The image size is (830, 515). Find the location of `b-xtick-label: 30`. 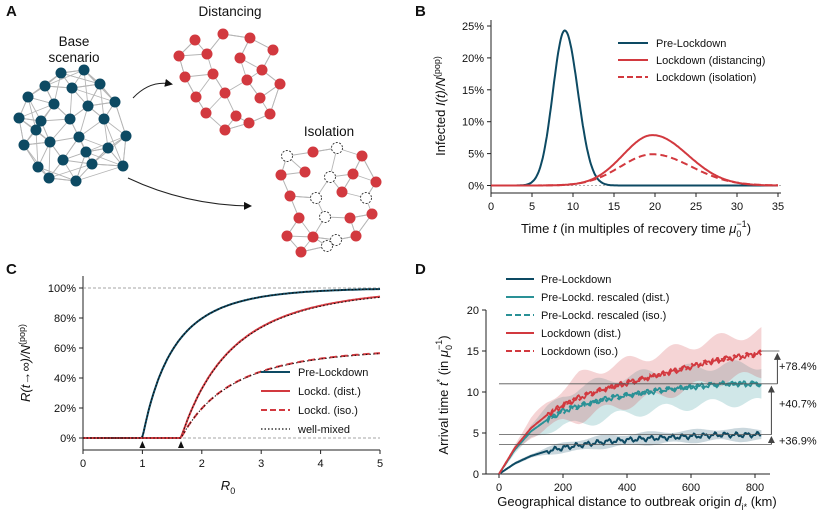

b-xtick-label: 30 is located at coordinates (737, 207).